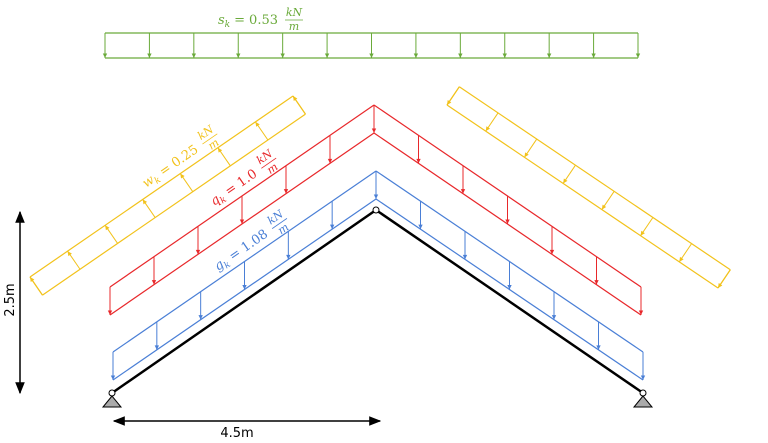  Describe the element at coordinates (263, 20) in the screenshot. I see `load-value: 0.53` at that location.